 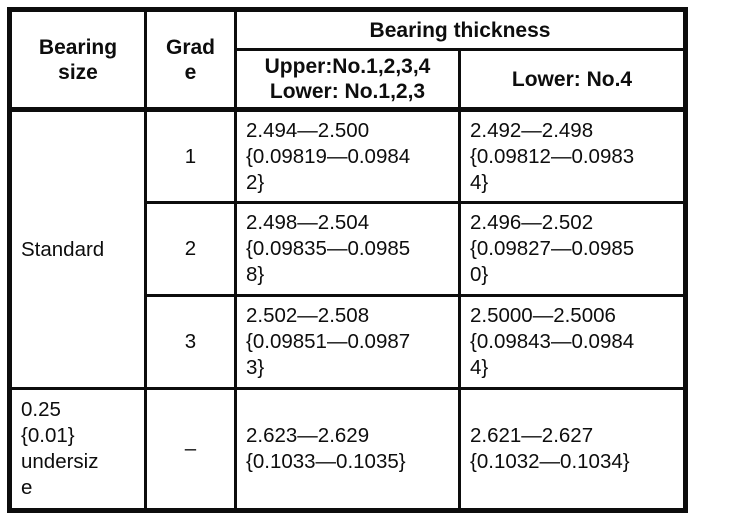 I want to click on cell-upper-undersize: 2.623—2.629 {0.1033—0.1035}, so click(x=347, y=449).